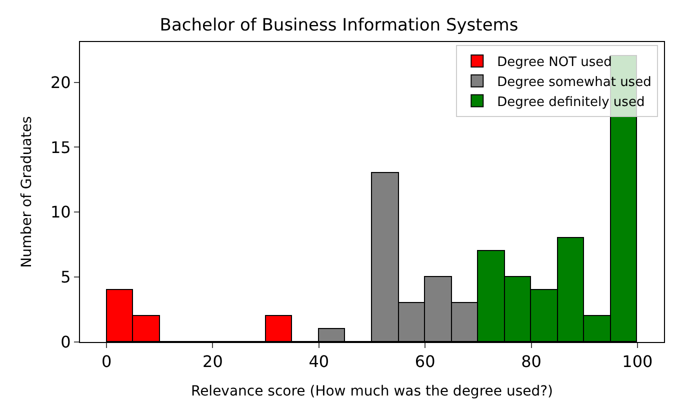  Describe the element at coordinates (60, 147) in the screenshot. I see `y-tick-label: 15` at that location.